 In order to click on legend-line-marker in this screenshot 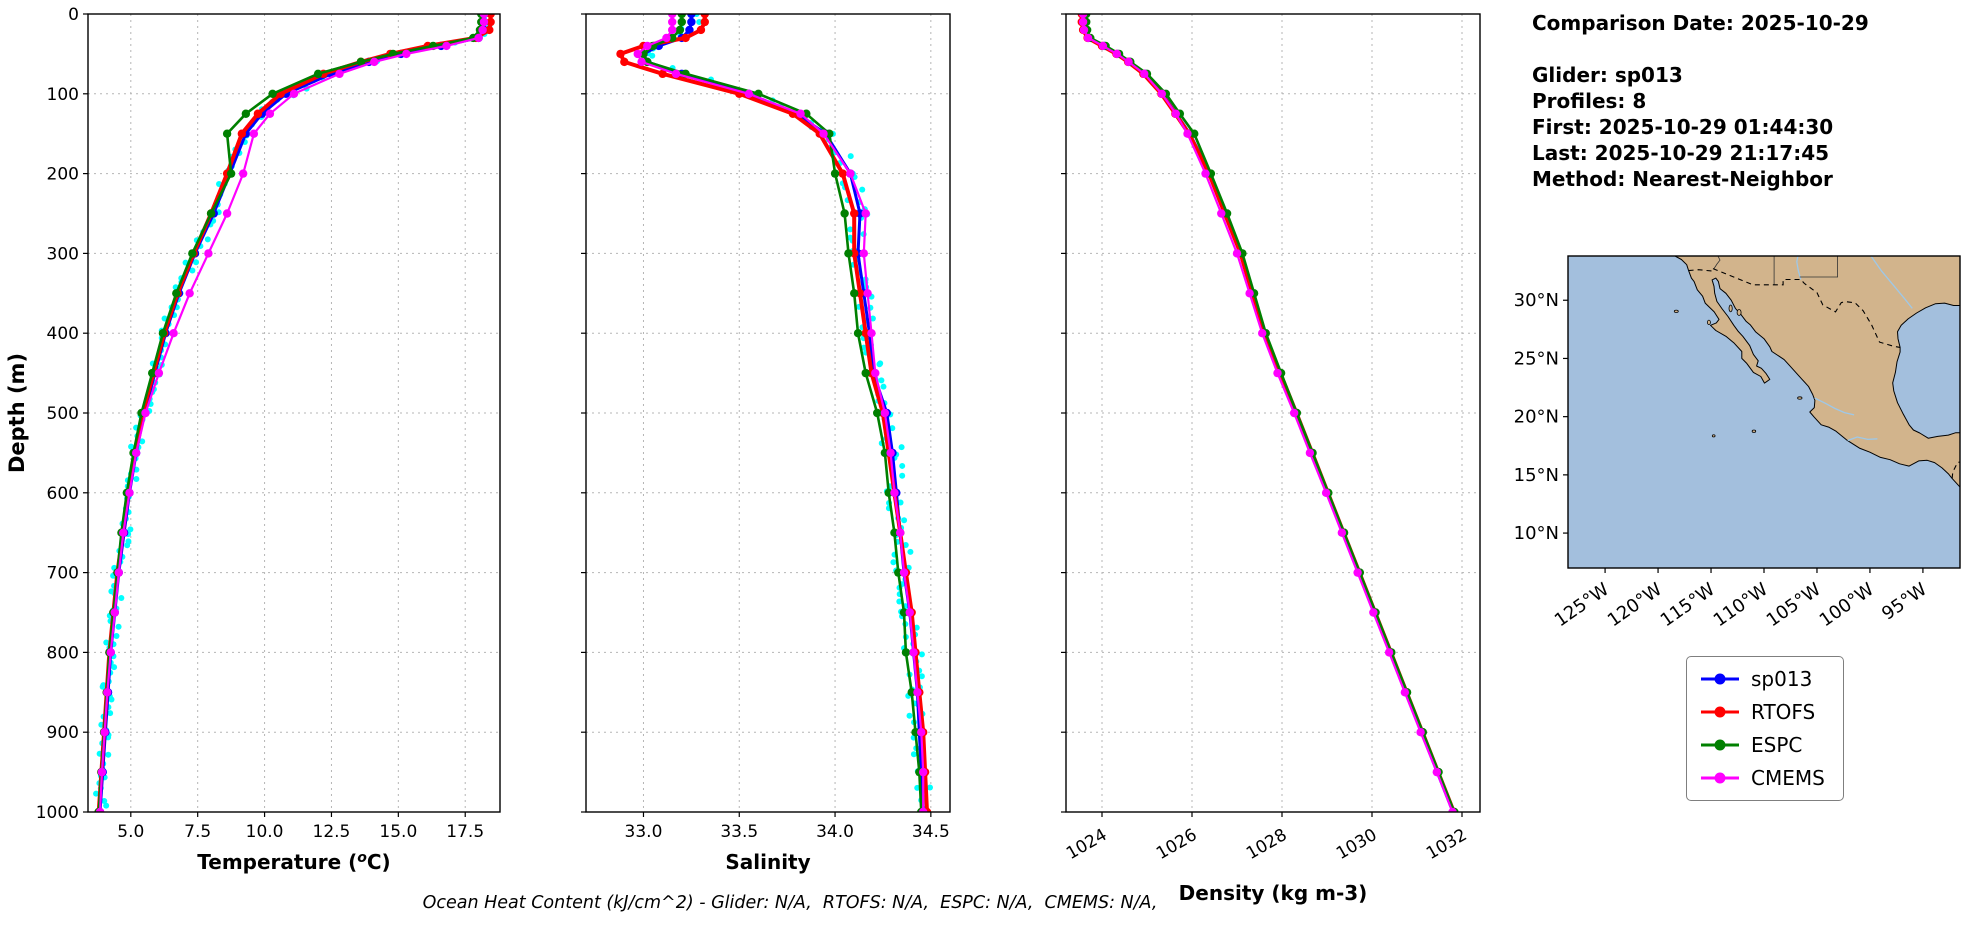, I will do `click(1720, 745)`.